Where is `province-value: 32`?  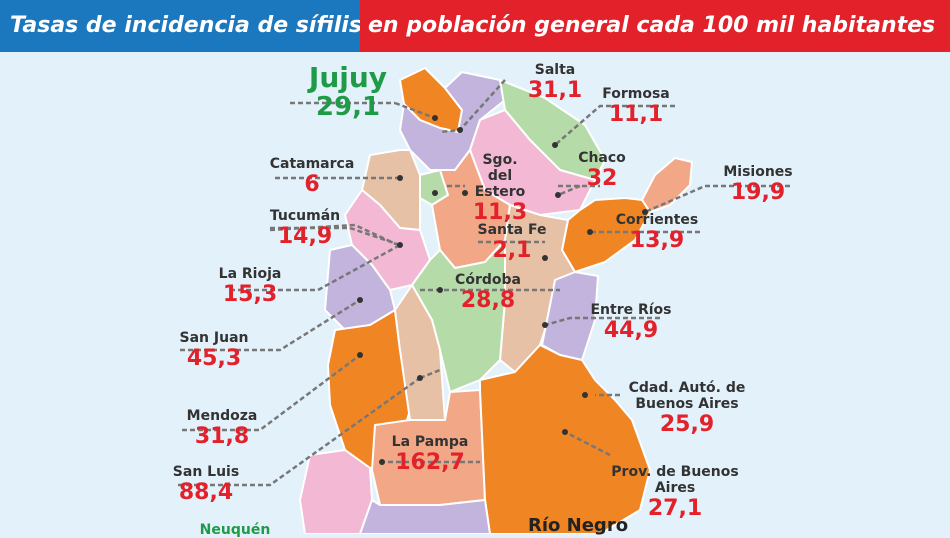
province-value: 32 is located at coordinates (602, 178).